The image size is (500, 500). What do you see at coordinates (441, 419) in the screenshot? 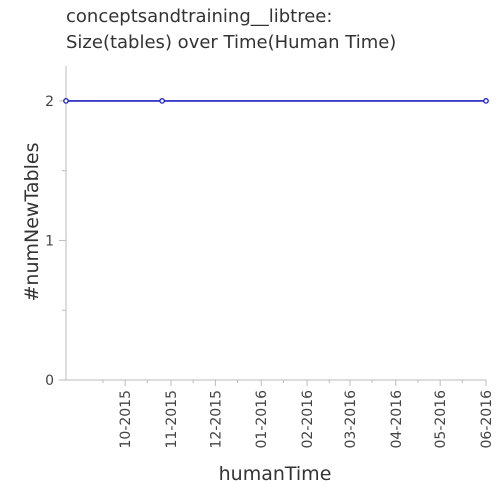
I see `x-tick-label: 05-2016` at bounding box center [441, 419].